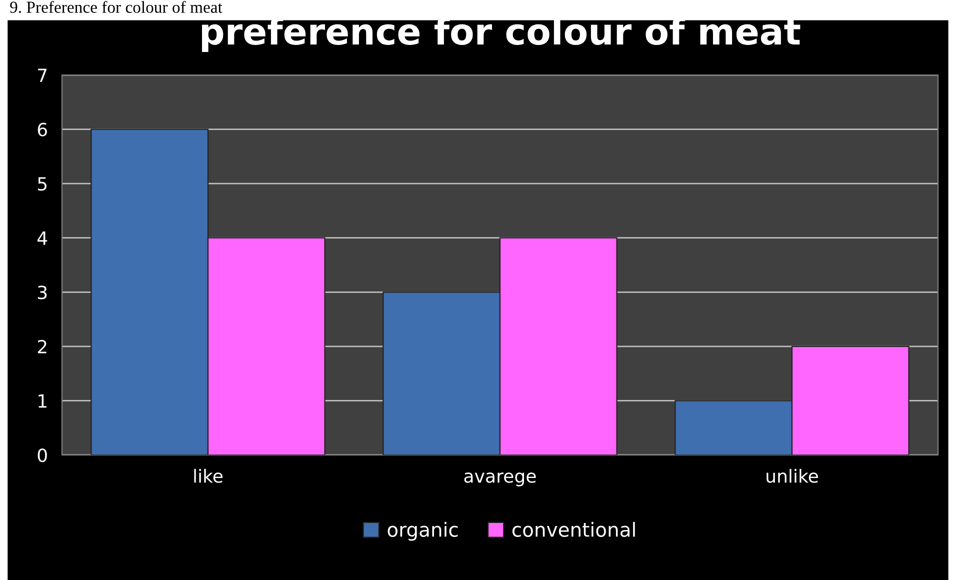 This screenshot has width=955, height=580. Describe the element at coordinates (42, 129) in the screenshot. I see `y-tick-label: 6` at that location.